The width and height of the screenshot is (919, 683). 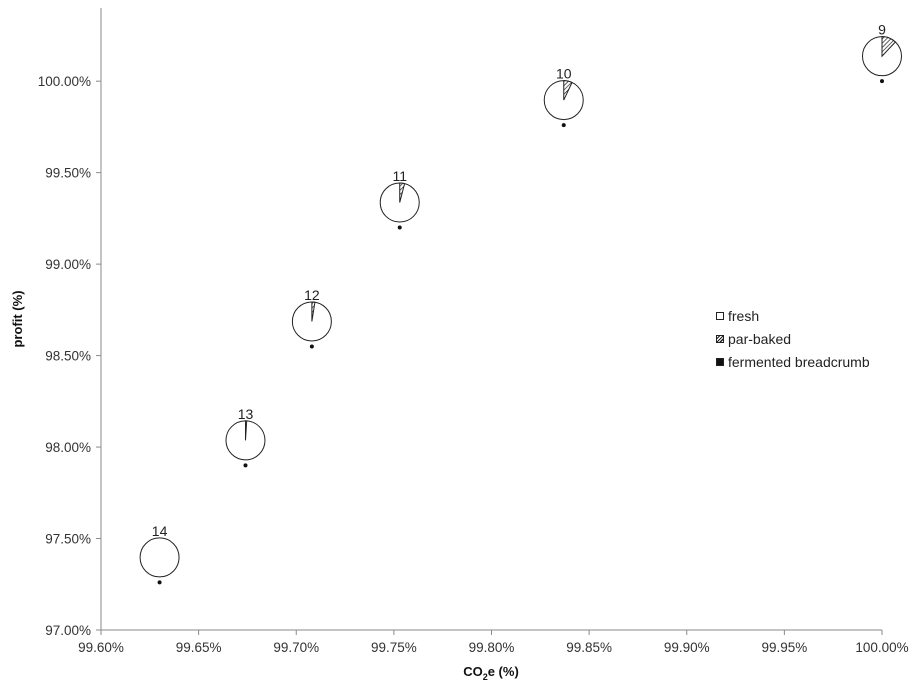 What do you see at coordinates (68, 630) in the screenshot?
I see `y-tick-label: 97.00%` at bounding box center [68, 630].